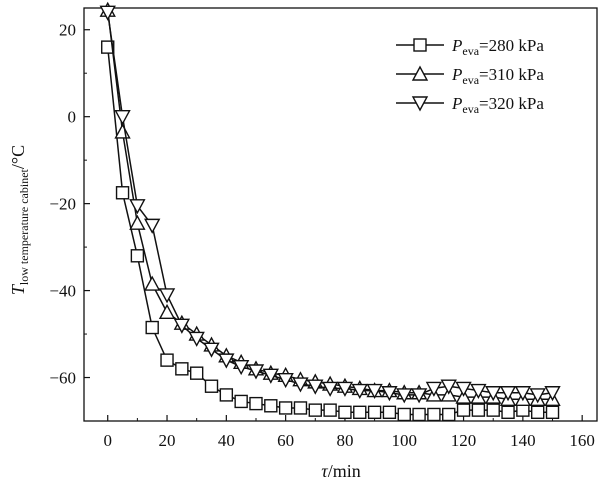  I want to click on x-tick-label: 20, so click(167, 440).